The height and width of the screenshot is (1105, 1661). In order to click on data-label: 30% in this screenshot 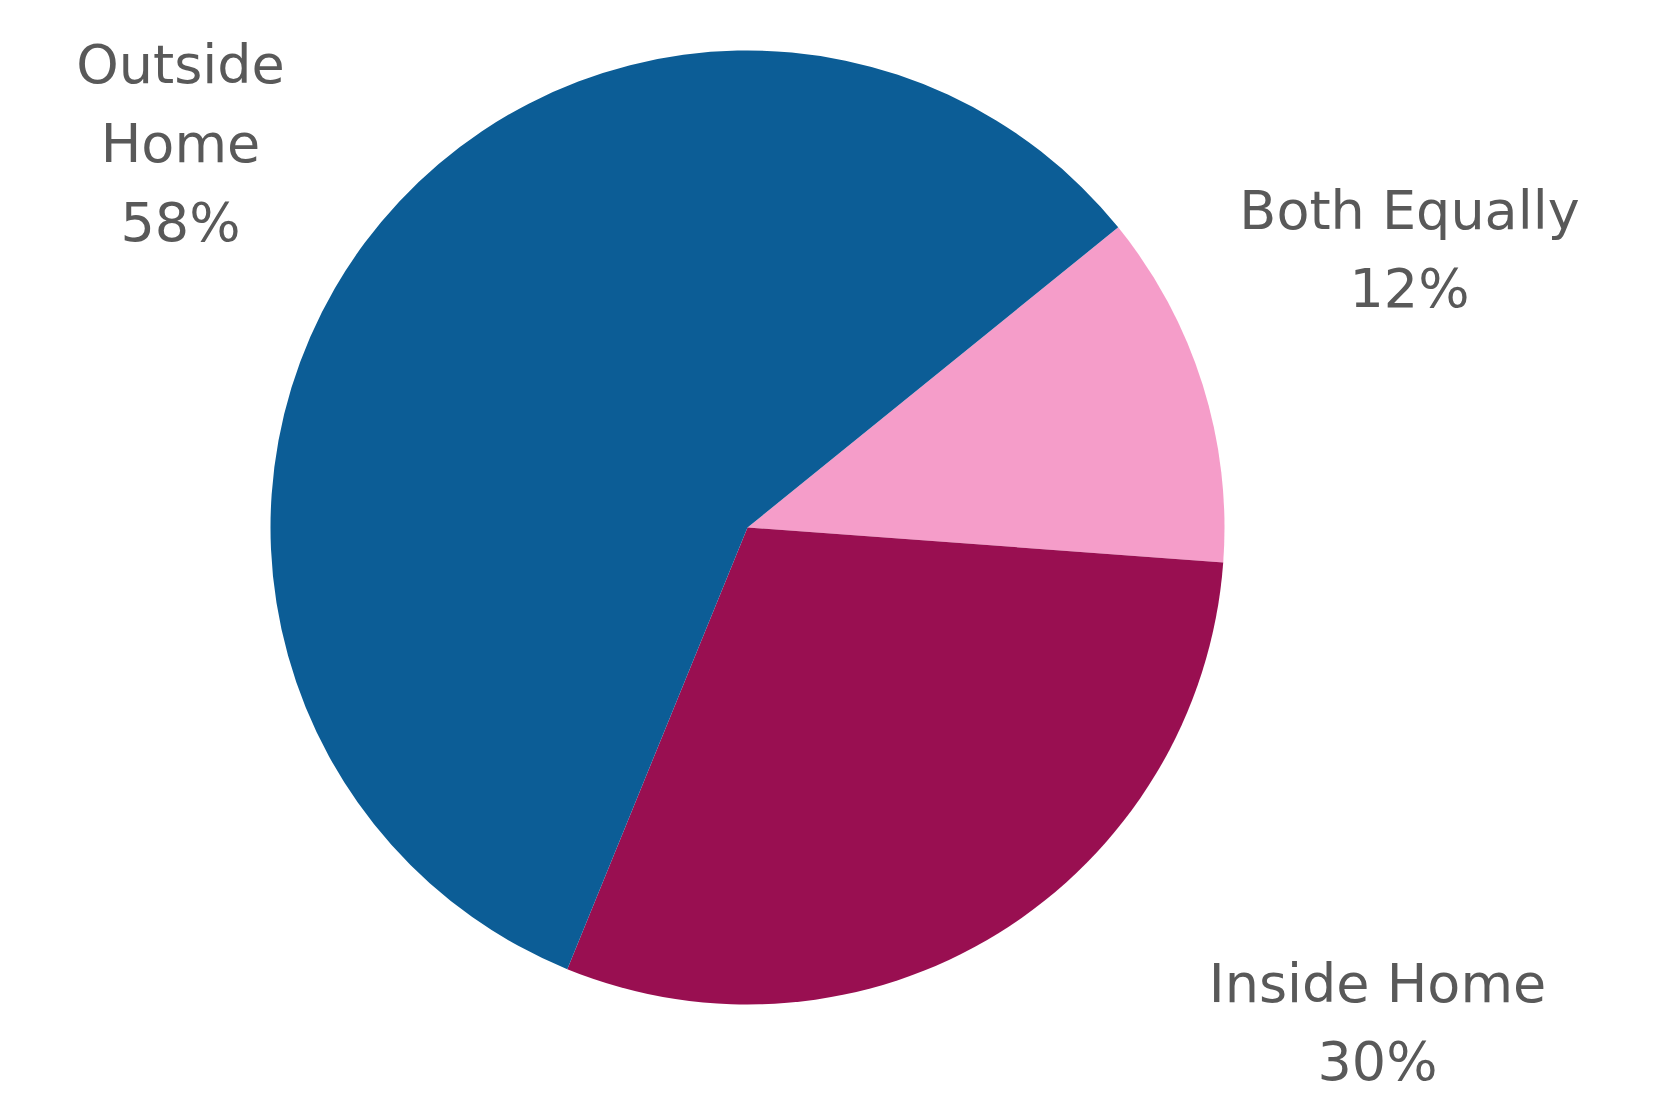, I will do `click(1377, 1062)`.